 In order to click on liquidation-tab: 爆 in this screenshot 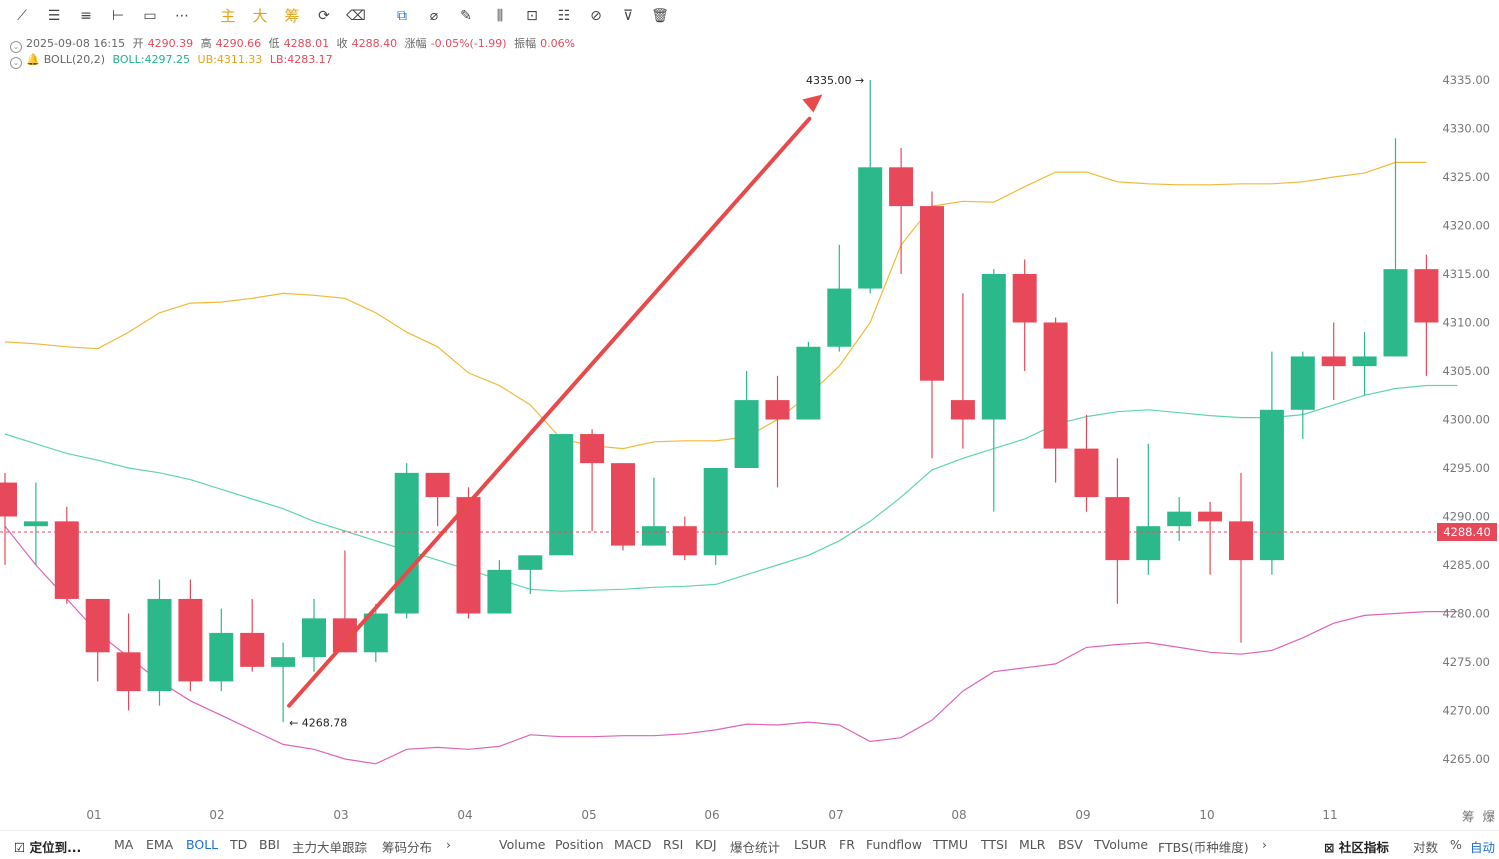, I will do `click(1489, 816)`.